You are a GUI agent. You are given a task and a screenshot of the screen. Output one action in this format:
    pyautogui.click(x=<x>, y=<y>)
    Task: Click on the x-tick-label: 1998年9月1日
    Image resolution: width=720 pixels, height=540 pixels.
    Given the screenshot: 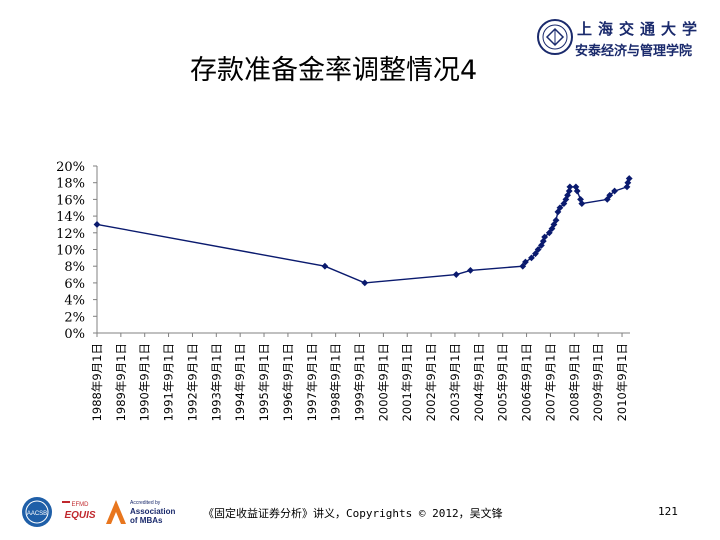 What is the action you would take?
    pyautogui.click(x=336, y=382)
    